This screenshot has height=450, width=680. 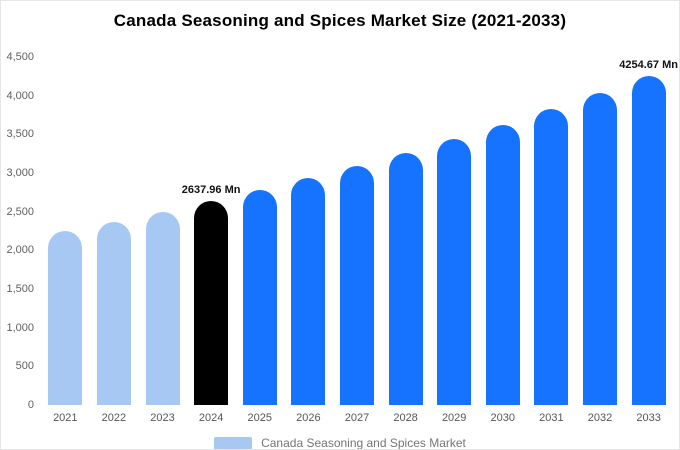 I want to click on x-axis-label: 2025, so click(x=259, y=418).